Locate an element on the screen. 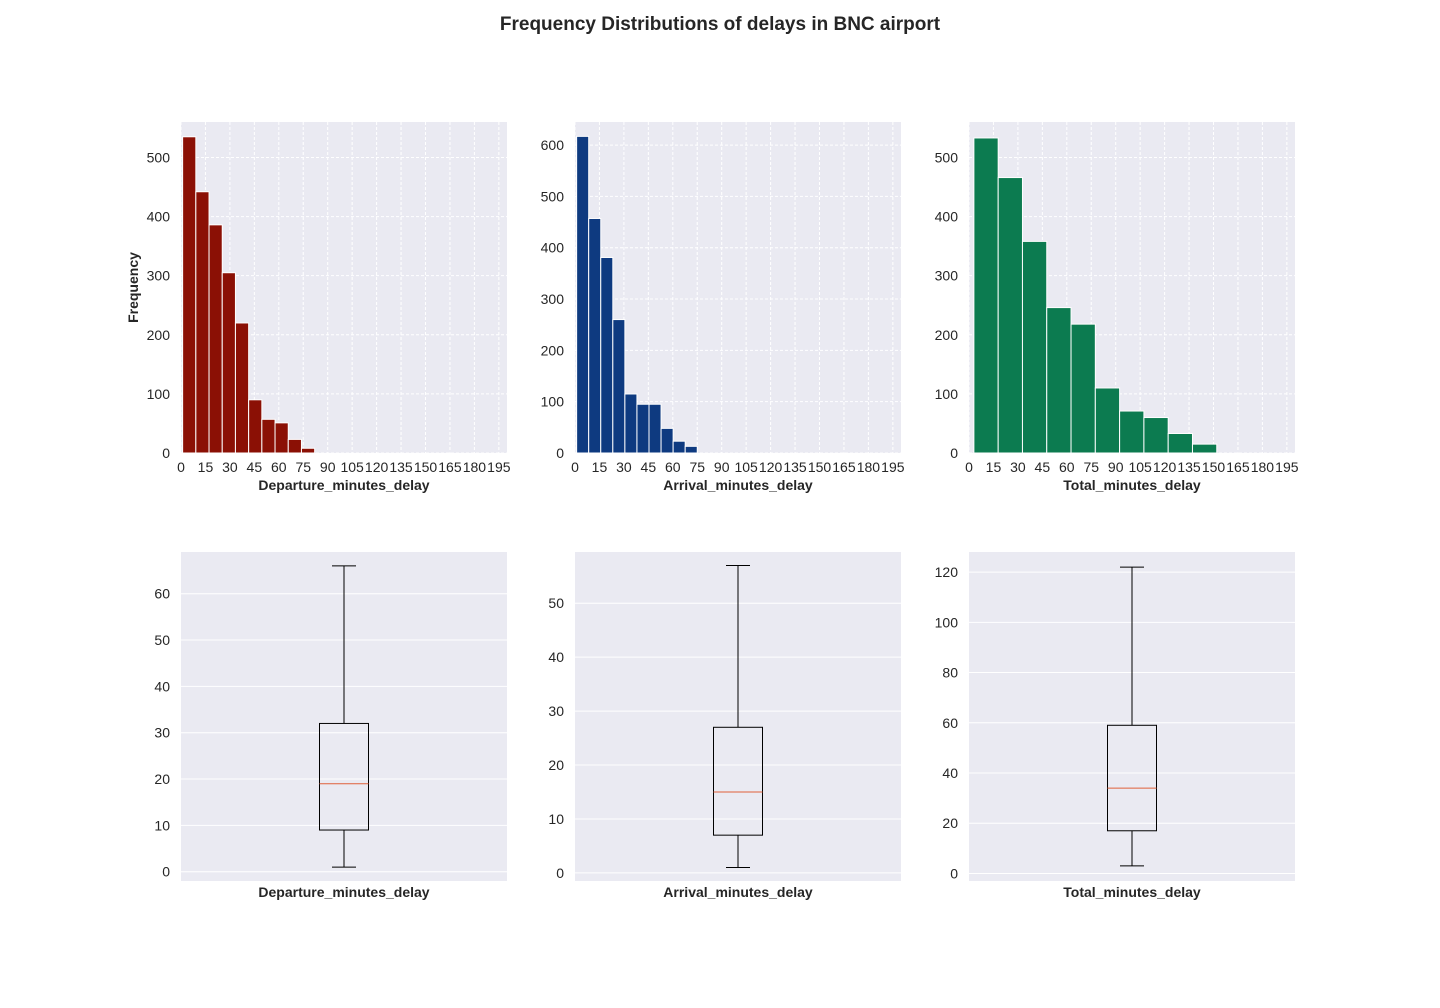 The width and height of the screenshot is (1440, 1008). x-tick-label: 150 is located at coordinates (1214, 467).